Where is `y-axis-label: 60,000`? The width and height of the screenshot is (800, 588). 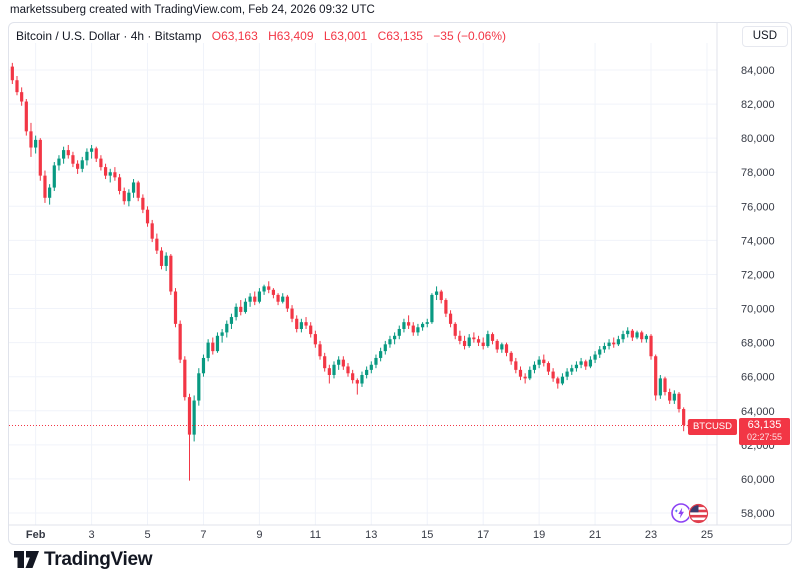
y-axis-label: 60,000 is located at coordinates (758, 480).